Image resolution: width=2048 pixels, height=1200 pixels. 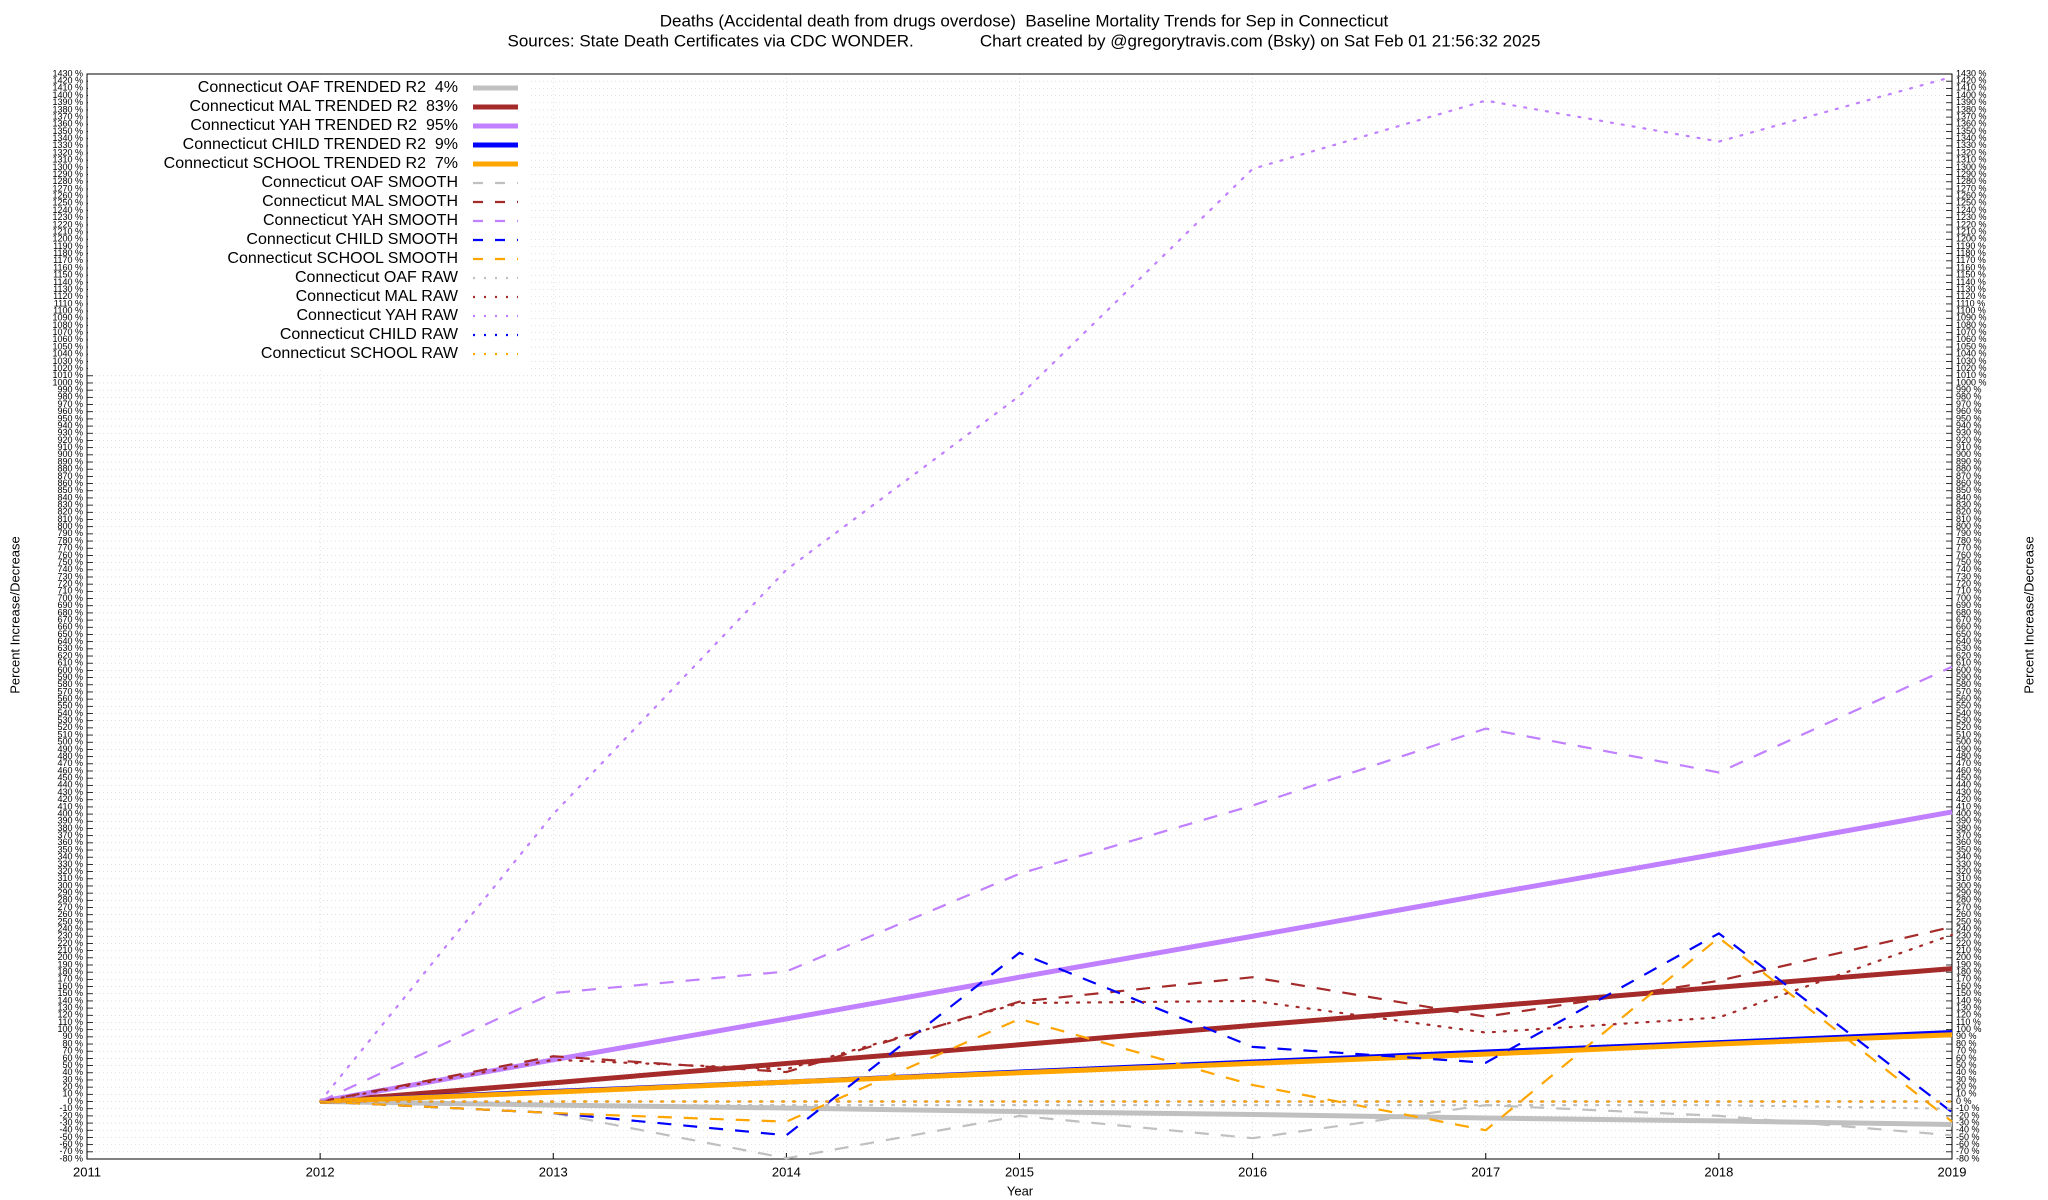 I want to click on y-tick-label: 40 %, so click(x=72, y=1072).